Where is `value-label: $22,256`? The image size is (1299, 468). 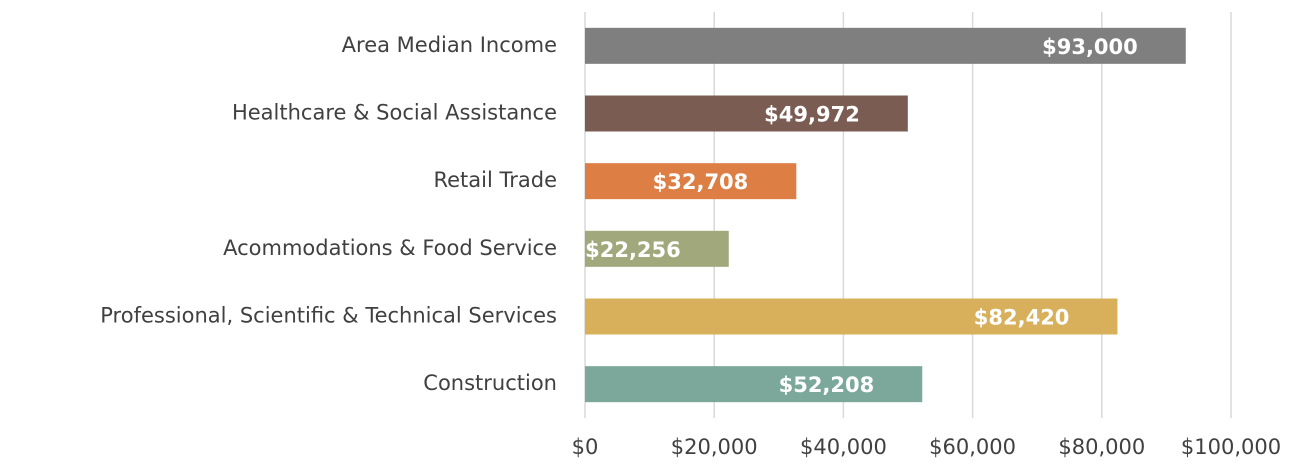
value-label: $22,256 is located at coordinates (633, 250).